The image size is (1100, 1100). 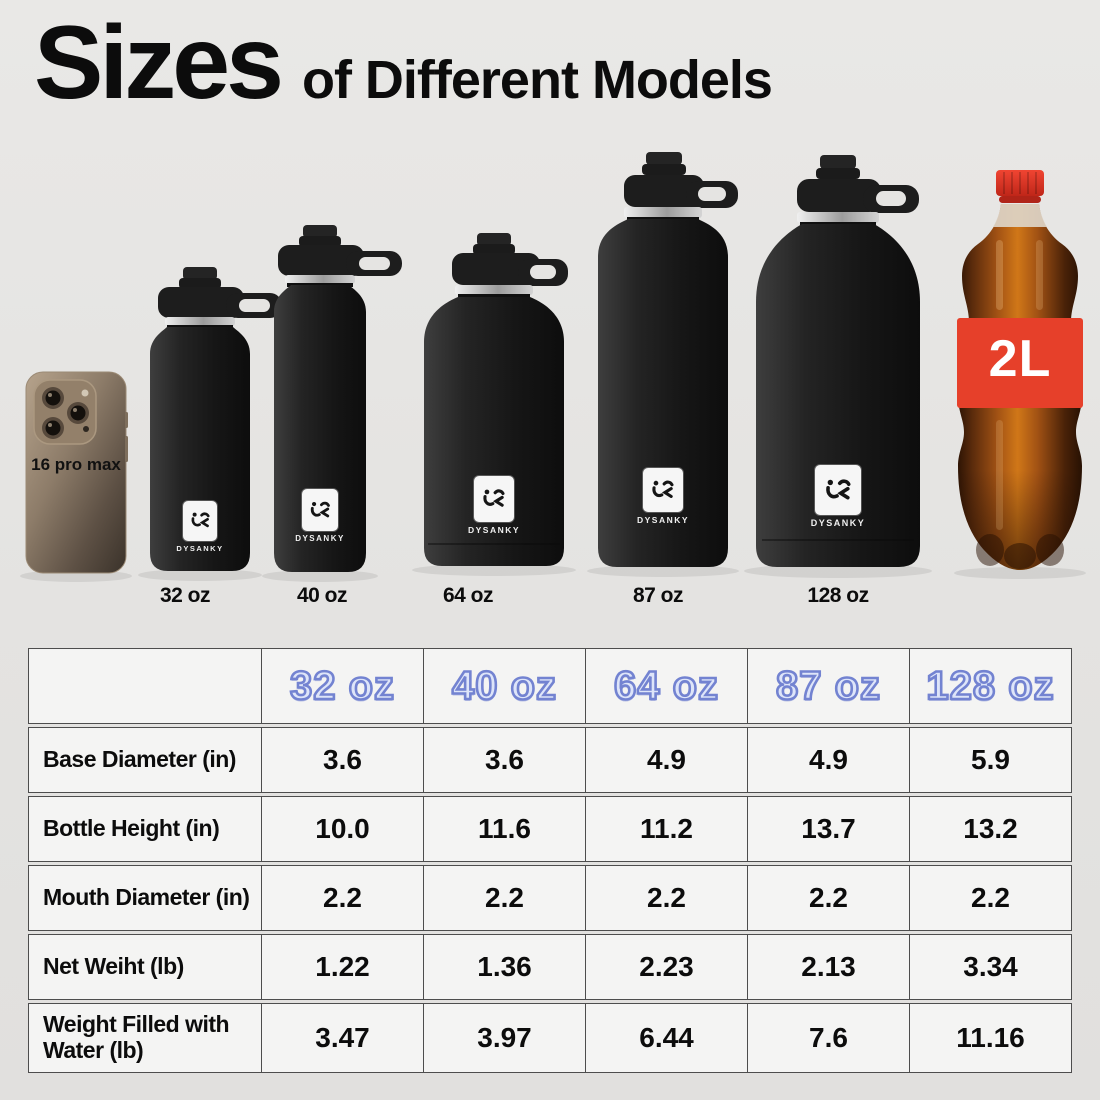 I want to click on value-cell: 10.0, so click(x=342, y=829).